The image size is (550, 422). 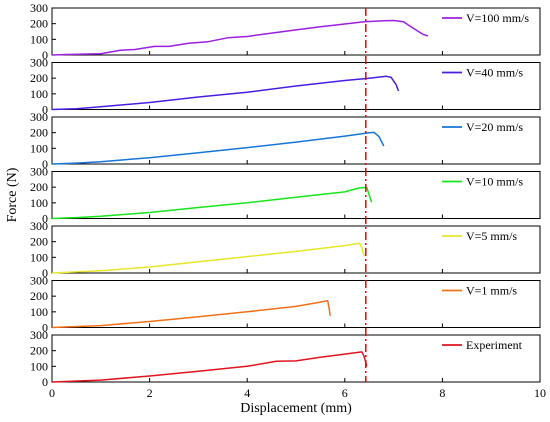 What do you see at coordinates (52, 393) in the screenshot?
I see `x-tick-label: 0` at bounding box center [52, 393].